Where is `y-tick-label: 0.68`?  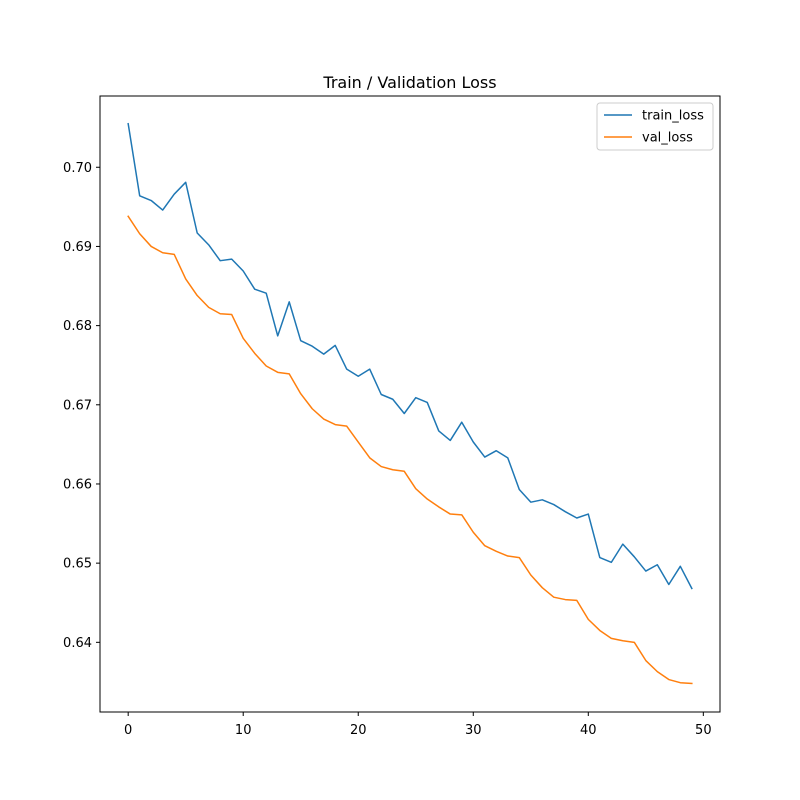 y-tick-label: 0.68 is located at coordinates (77, 326).